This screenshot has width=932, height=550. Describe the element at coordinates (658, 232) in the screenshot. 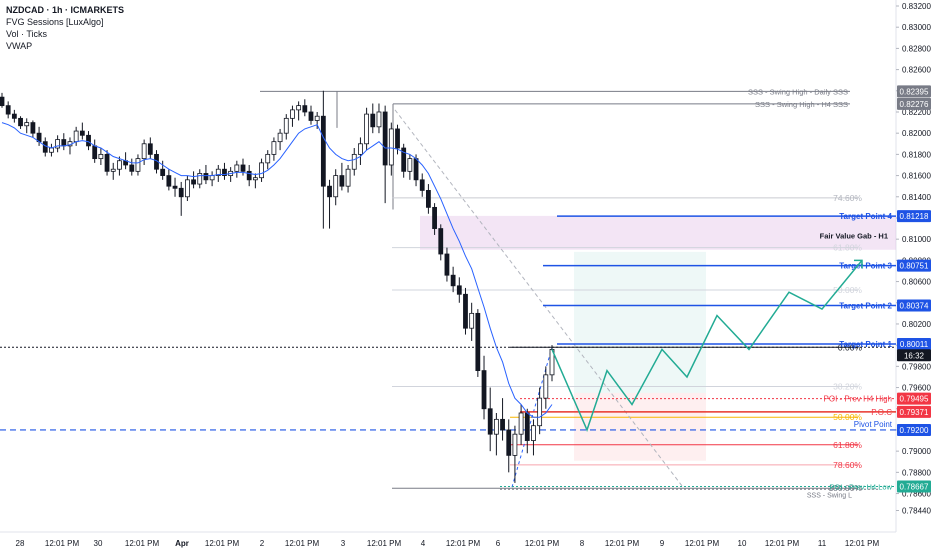

I see `fvg-zone` at that location.